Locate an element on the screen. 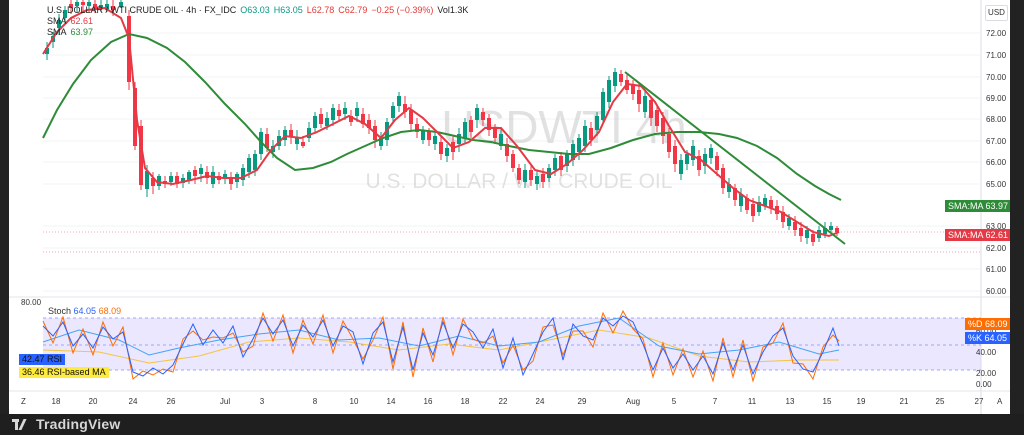  open-value: O63.03 is located at coordinates (255, 10).